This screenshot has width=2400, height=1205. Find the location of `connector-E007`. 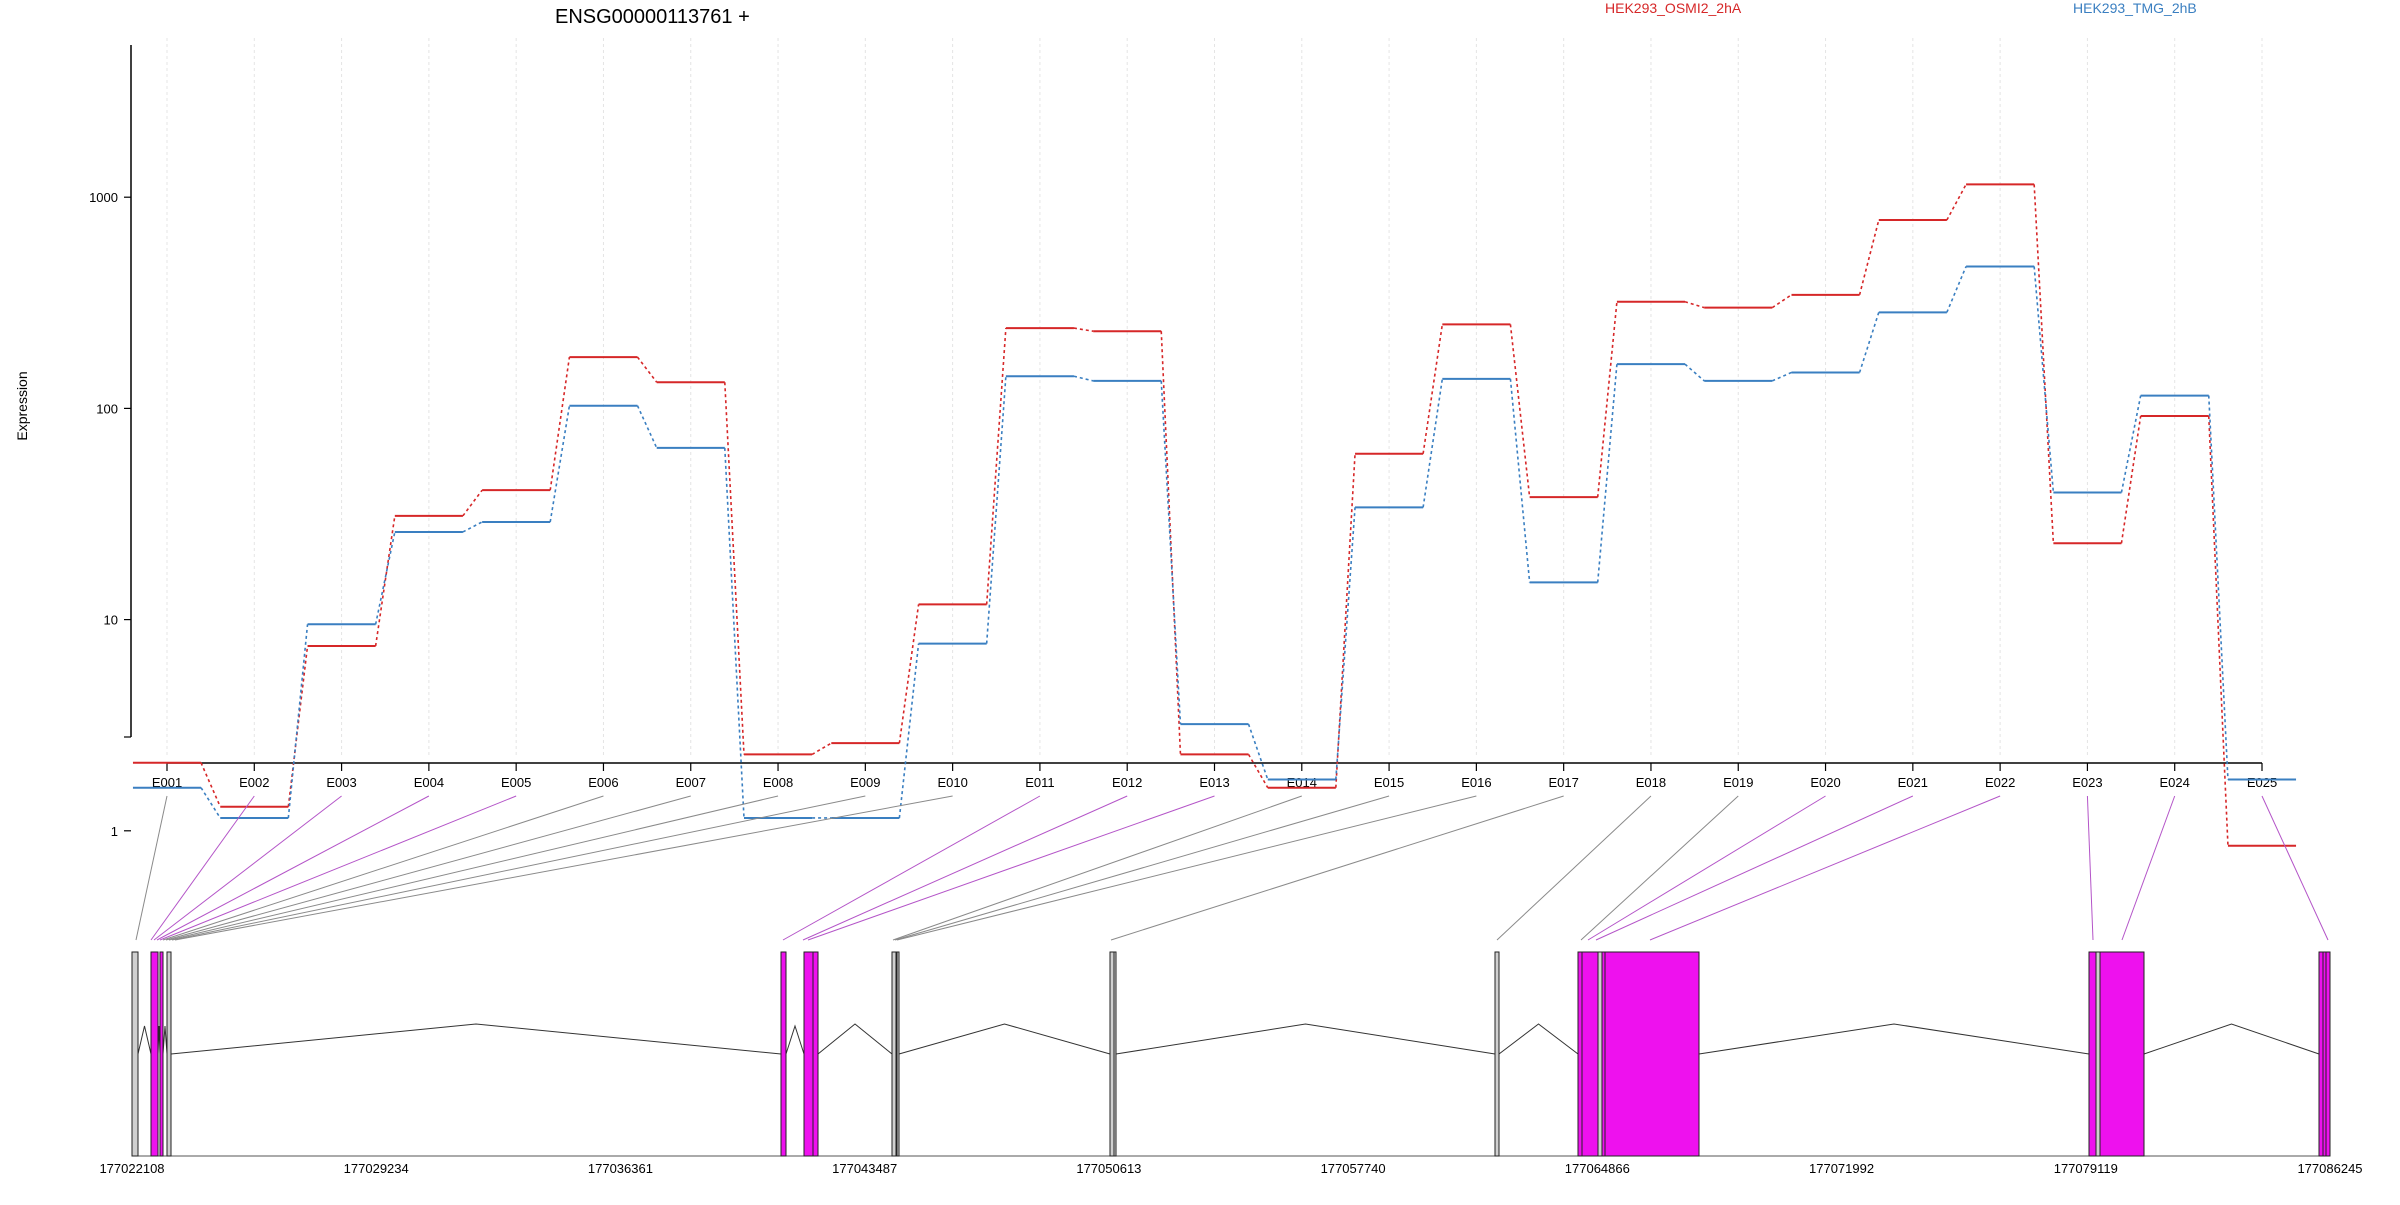

connector-E007 is located at coordinates (428, 868).